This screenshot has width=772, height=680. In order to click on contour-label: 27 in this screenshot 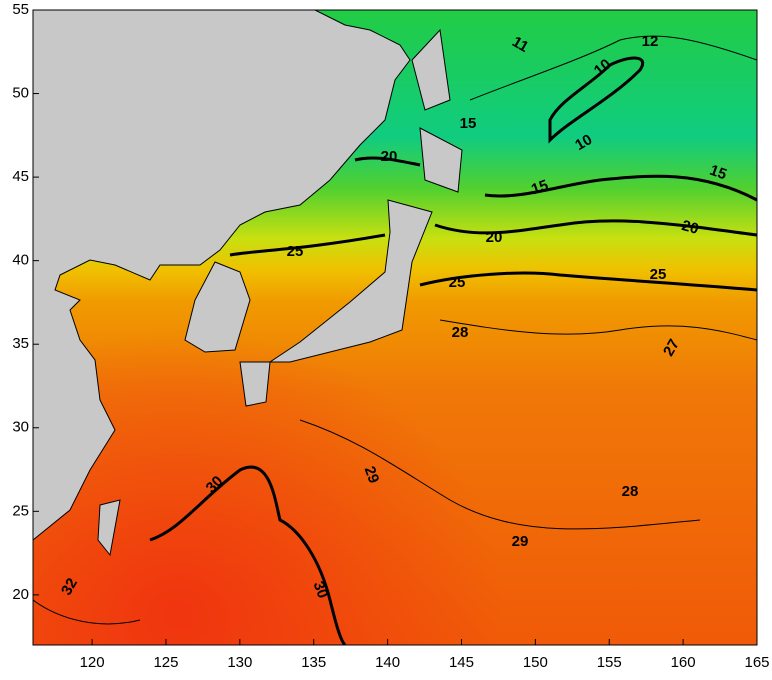, I will do `click(671, 347)`.